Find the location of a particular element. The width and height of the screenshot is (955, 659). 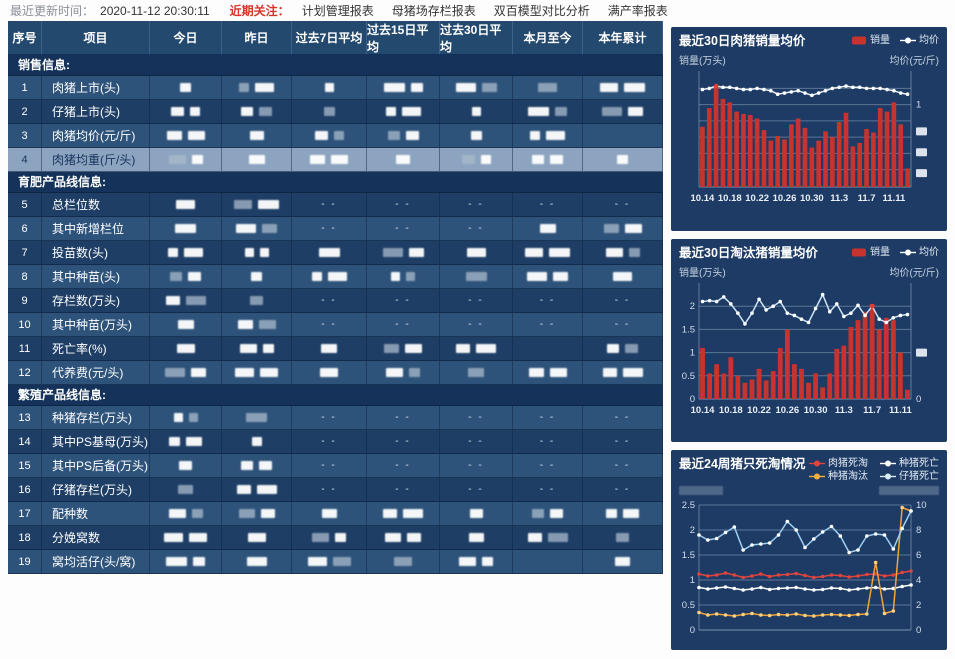

table-row: 7 投苗数(头) is located at coordinates (335, 253).